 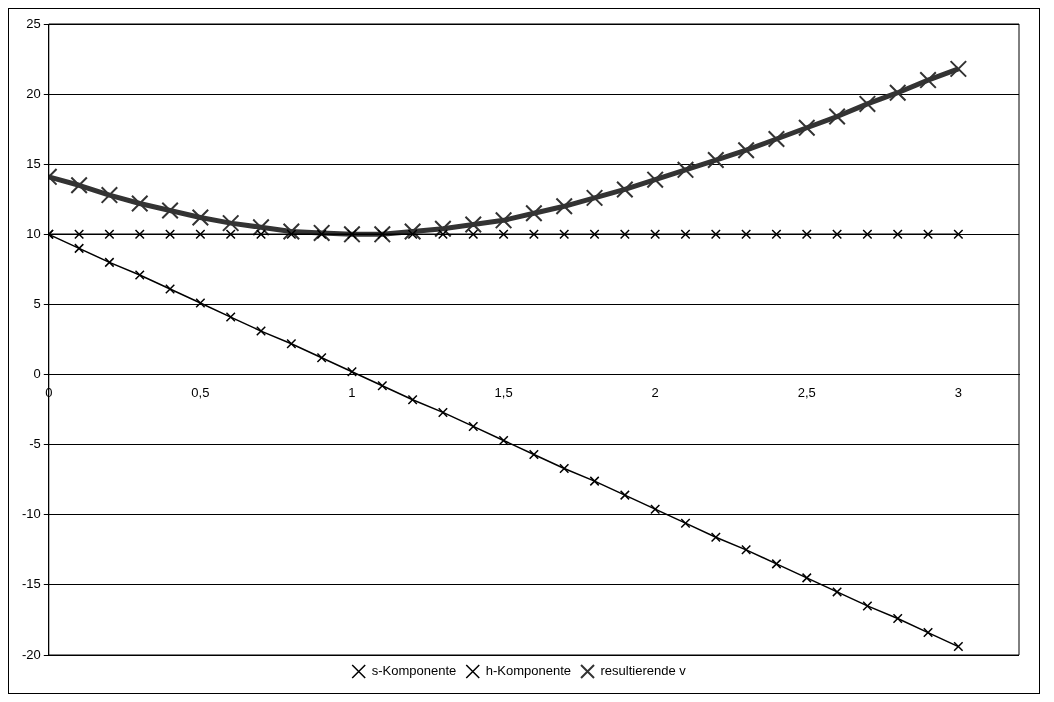 I want to click on y-tick-label: -15, so click(x=31, y=584).